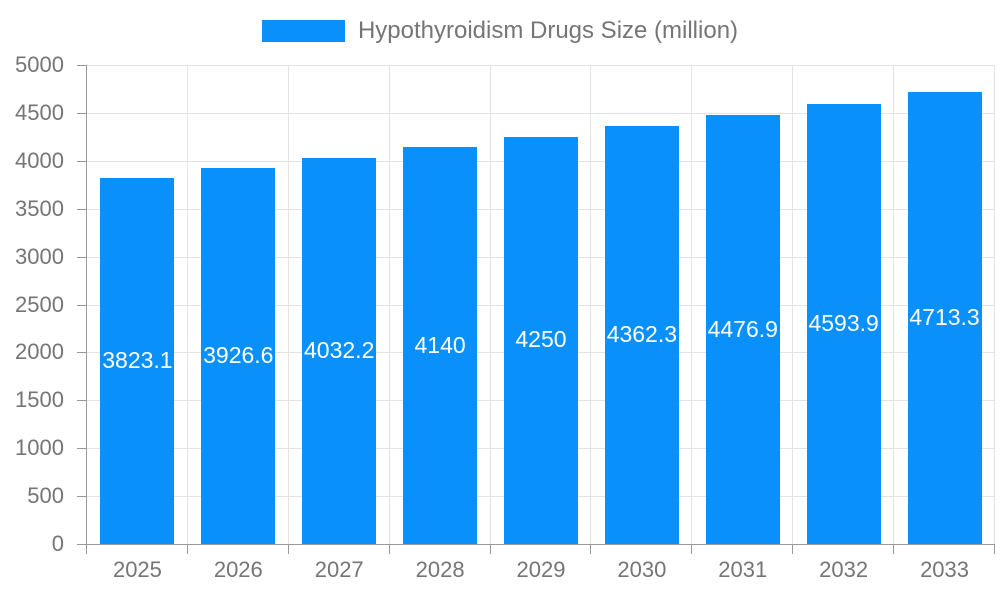 This screenshot has width=1000, height=600. I want to click on x-axis-line, so click(540, 544).